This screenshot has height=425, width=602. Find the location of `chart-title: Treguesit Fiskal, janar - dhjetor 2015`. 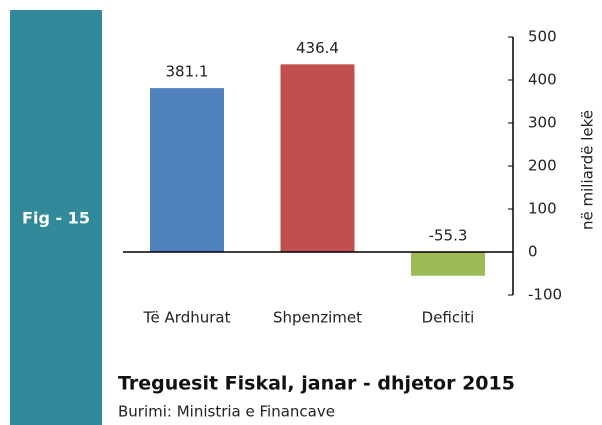

chart-title: Treguesit Fiskal, janar - dhjetor 2015 is located at coordinates (316, 384).